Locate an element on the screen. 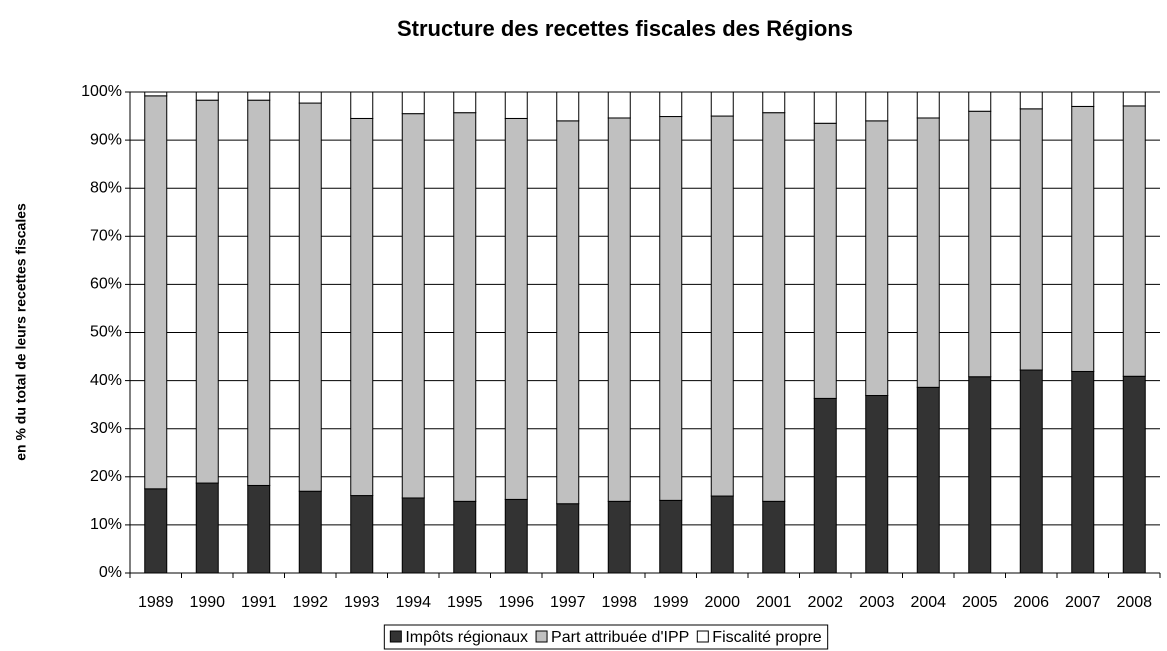 Image resolution: width=1167 pixels, height=651 pixels. x-tick-label: 2000 is located at coordinates (722, 602).